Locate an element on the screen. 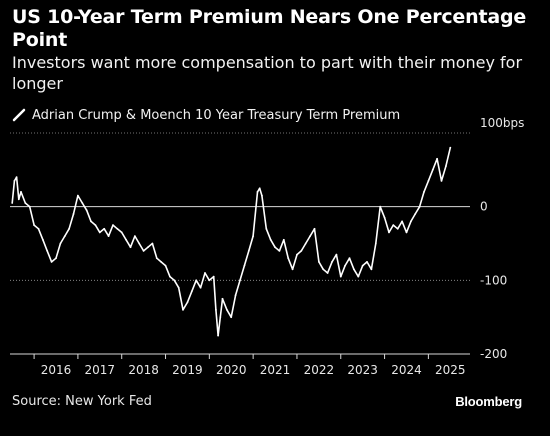 The height and width of the screenshot is (436, 550). x-tick-label: 2023 is located at coordinates (362, 370).